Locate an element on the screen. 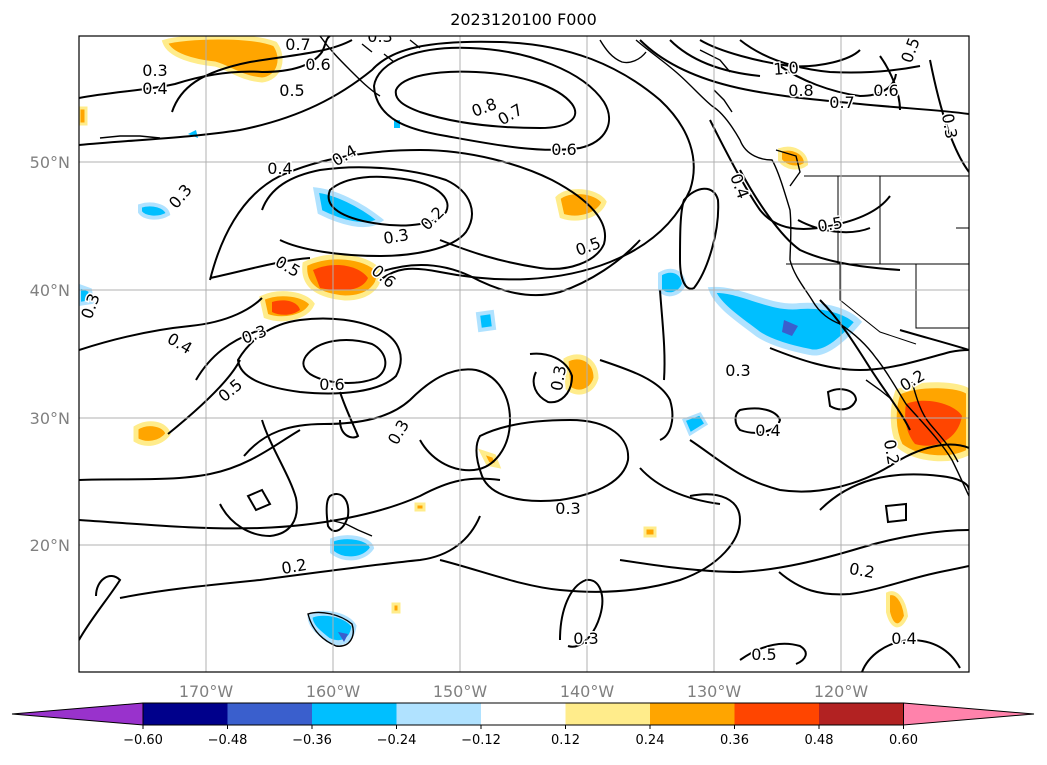 The height and width of the screenshot is (765, 1047). lon-label: 140°W is located at coordinates (587, 691).